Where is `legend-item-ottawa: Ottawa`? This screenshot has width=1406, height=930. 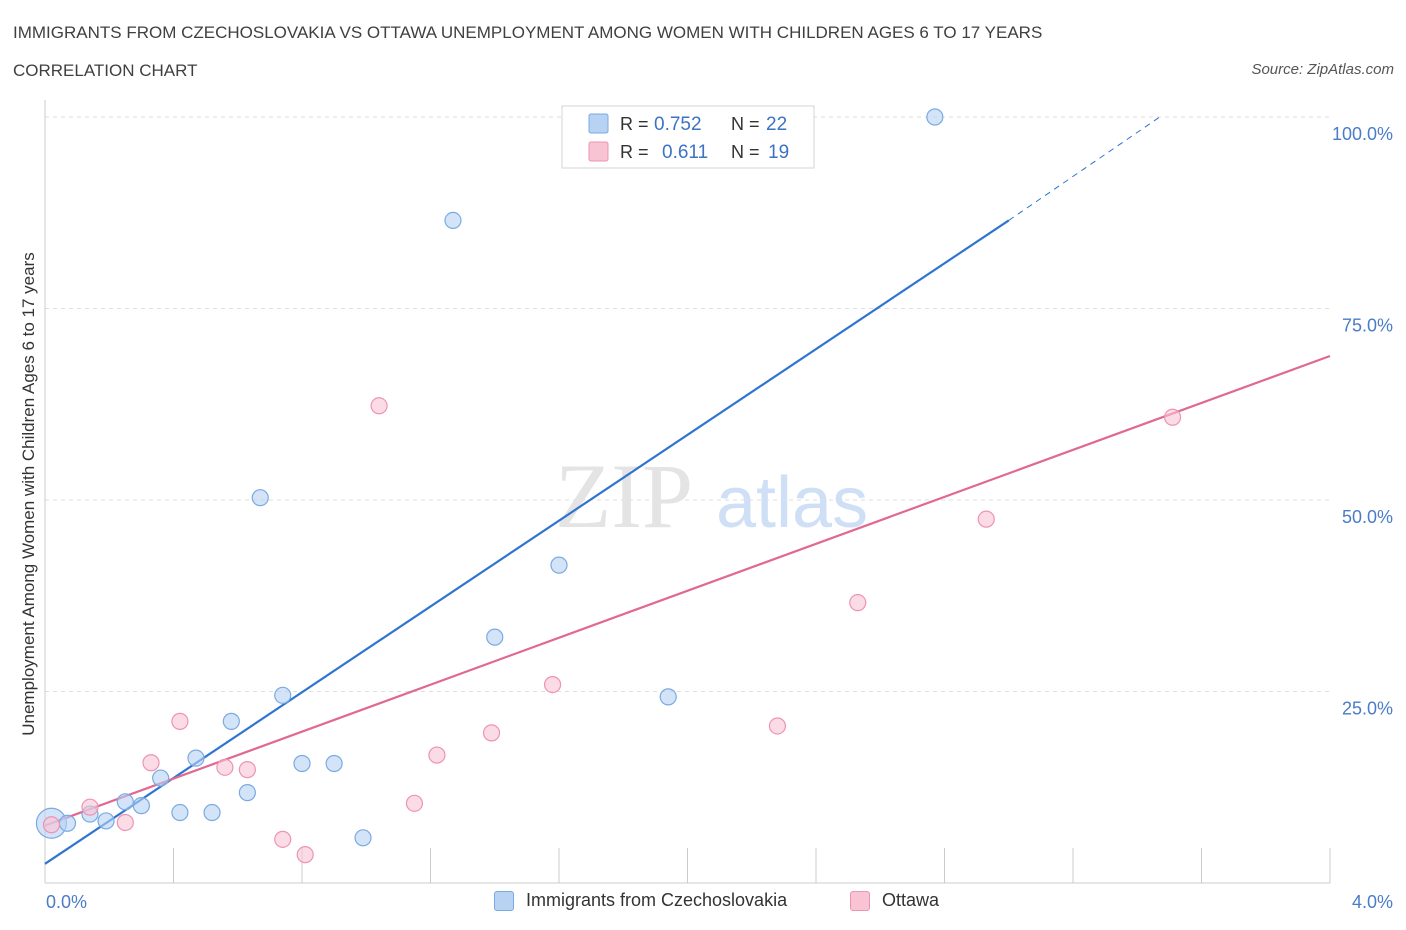
legend-item-ottawa: Ottawa is located at coordinates (894, 900).